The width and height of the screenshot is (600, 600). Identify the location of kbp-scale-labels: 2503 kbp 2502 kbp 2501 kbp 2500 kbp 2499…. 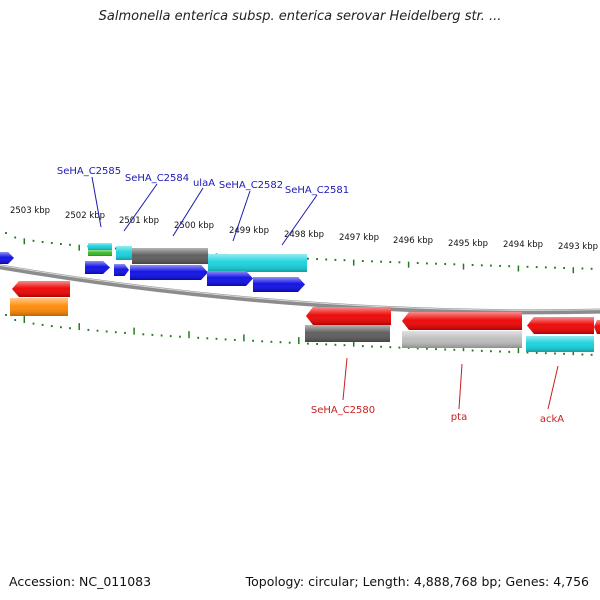
(304, 229).